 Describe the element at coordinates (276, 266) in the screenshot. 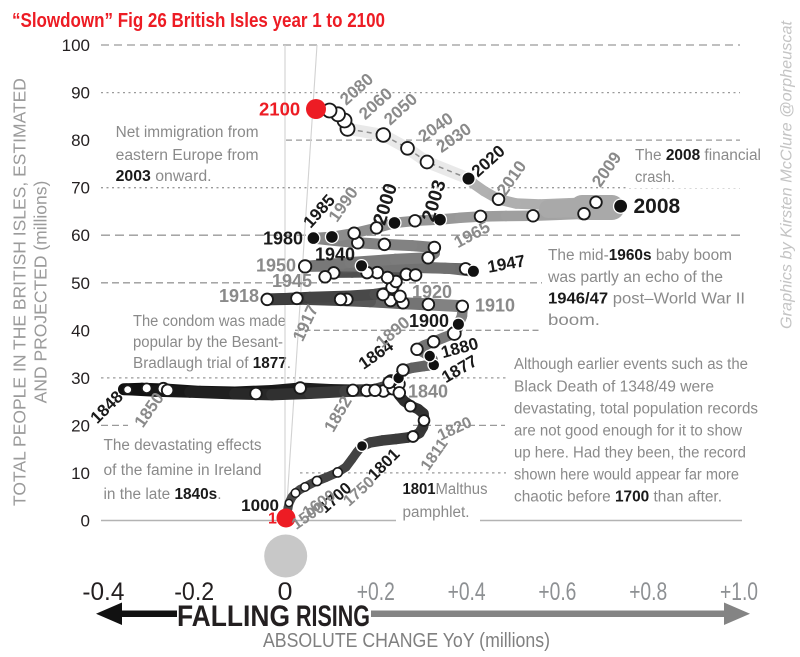

I see `svg-text: 1950` at that location.